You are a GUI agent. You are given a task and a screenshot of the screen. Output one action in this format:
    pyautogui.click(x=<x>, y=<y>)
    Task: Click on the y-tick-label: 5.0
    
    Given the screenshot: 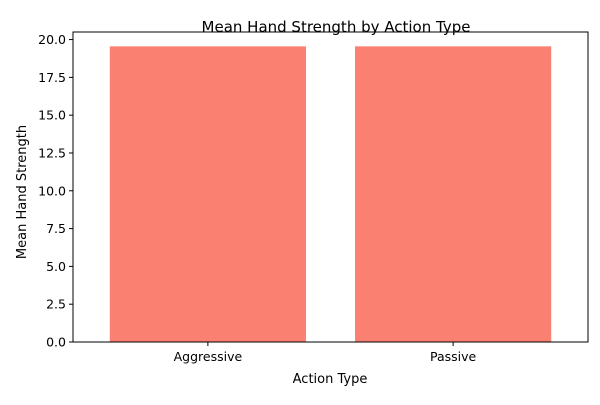 What is the action you would take?
    pyautogui.click(x=56, y=266)
    